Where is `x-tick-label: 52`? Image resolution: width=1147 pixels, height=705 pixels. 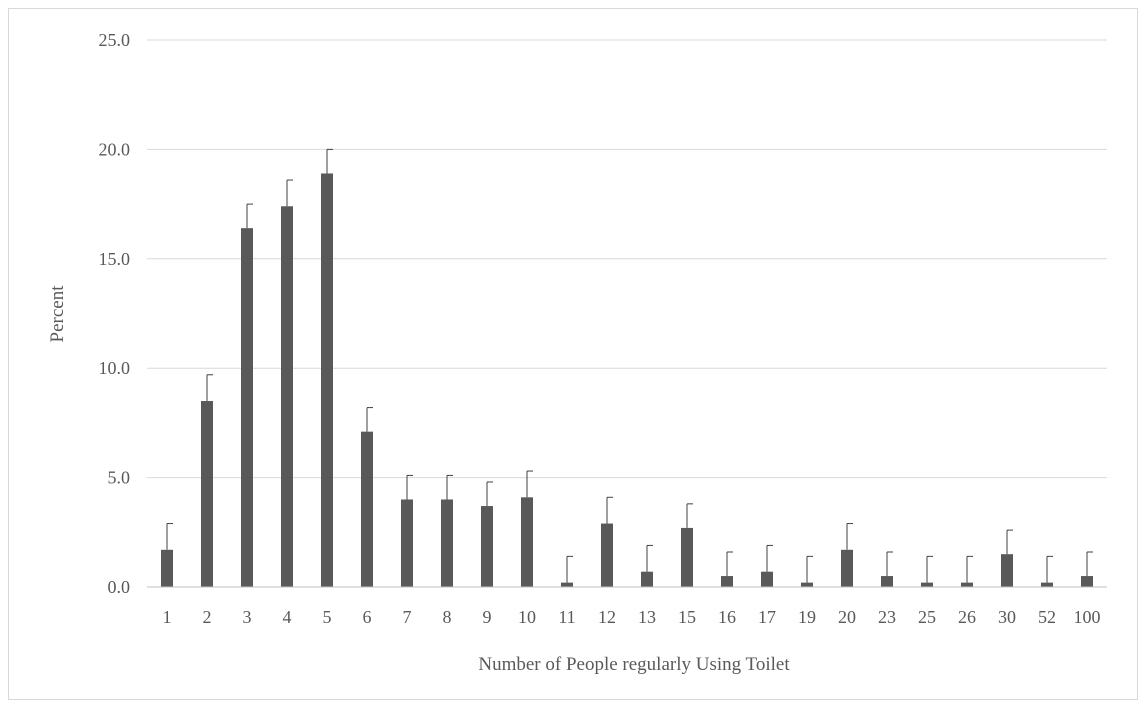 x-tick-label: 52 is located at coordinates (1047, 617).